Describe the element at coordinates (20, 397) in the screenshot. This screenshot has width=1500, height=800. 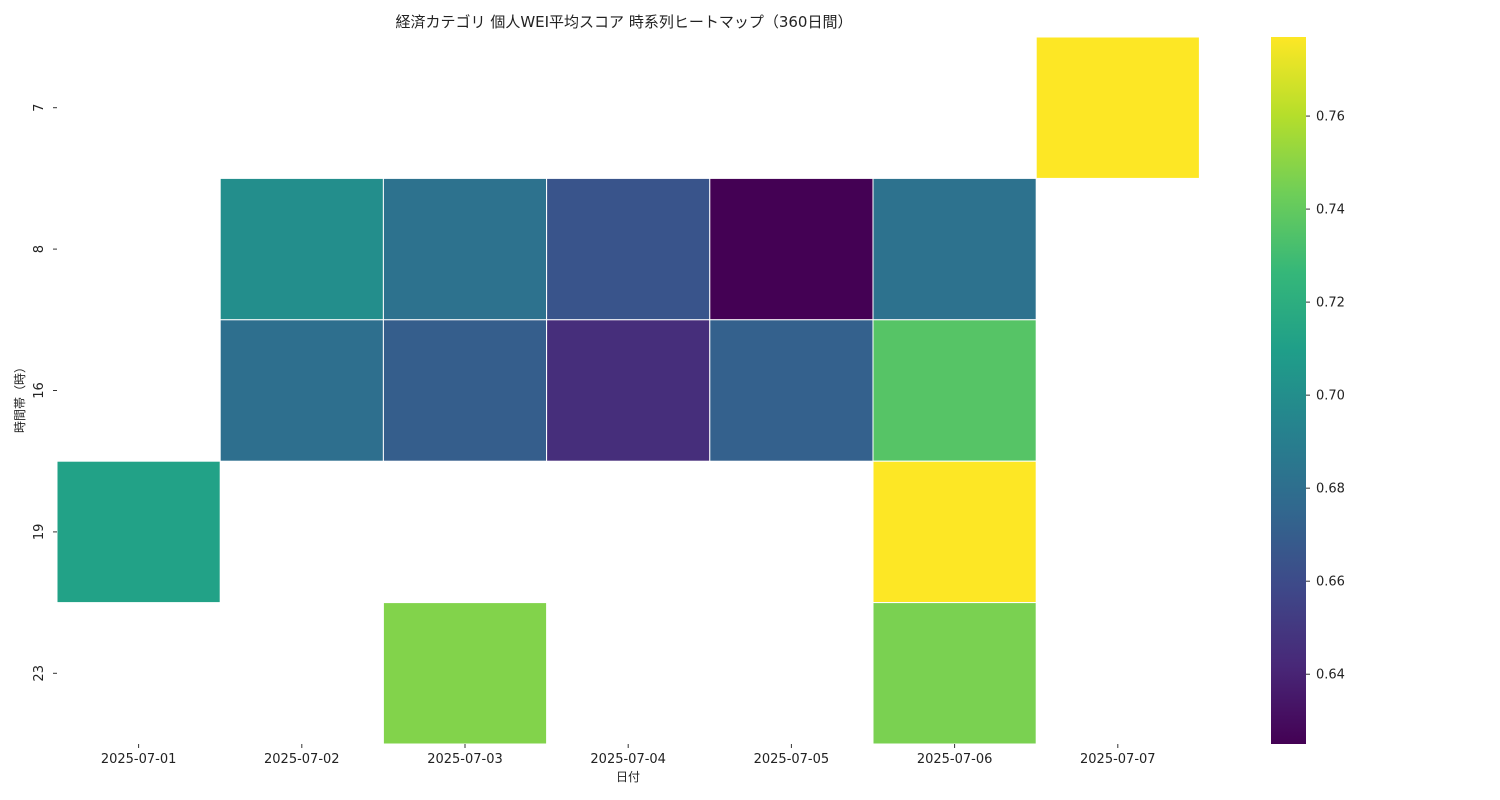
I see `y-axis-label: 時間帯（時）` at that location.